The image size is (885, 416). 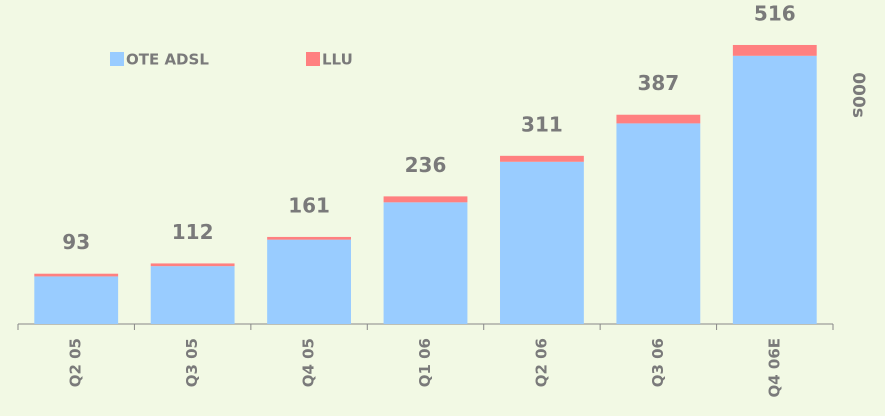 What do you see at coordinates (658, 362) in the screenshot?
I see `x-tick-label: Q3 06` at bounding box center [658, 362].